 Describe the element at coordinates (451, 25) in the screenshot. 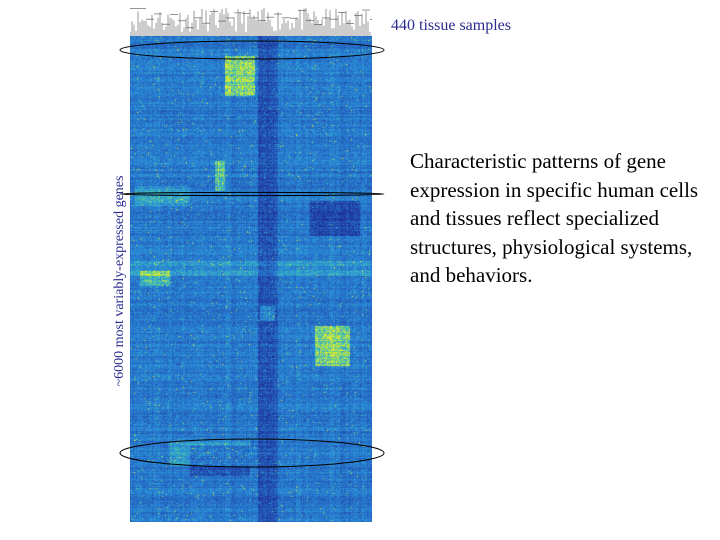

I see `samples-axis-label: 440 tissue samples` at that location.